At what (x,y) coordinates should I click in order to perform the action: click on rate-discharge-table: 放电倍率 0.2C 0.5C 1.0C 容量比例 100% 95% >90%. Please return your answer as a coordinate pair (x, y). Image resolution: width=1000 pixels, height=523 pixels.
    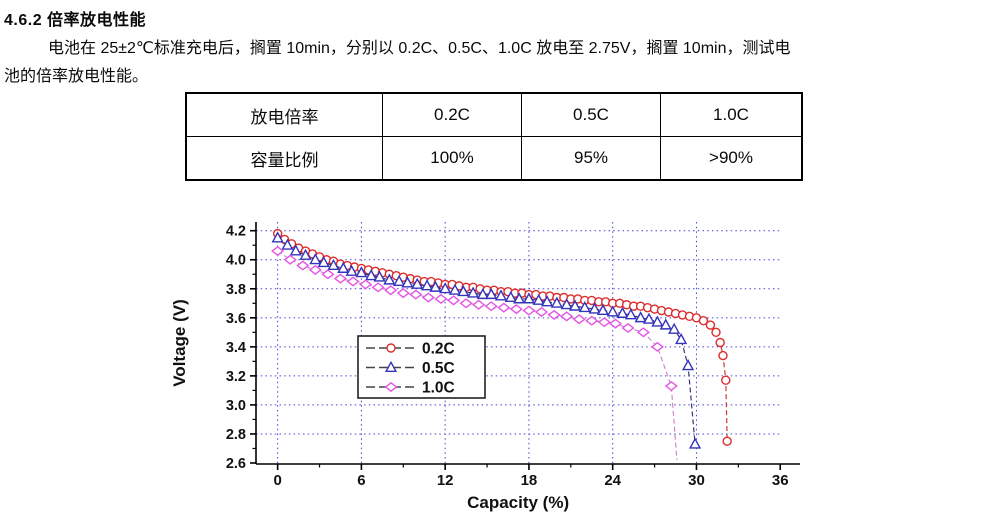
    Looking at the image, I should click on (494, 136).